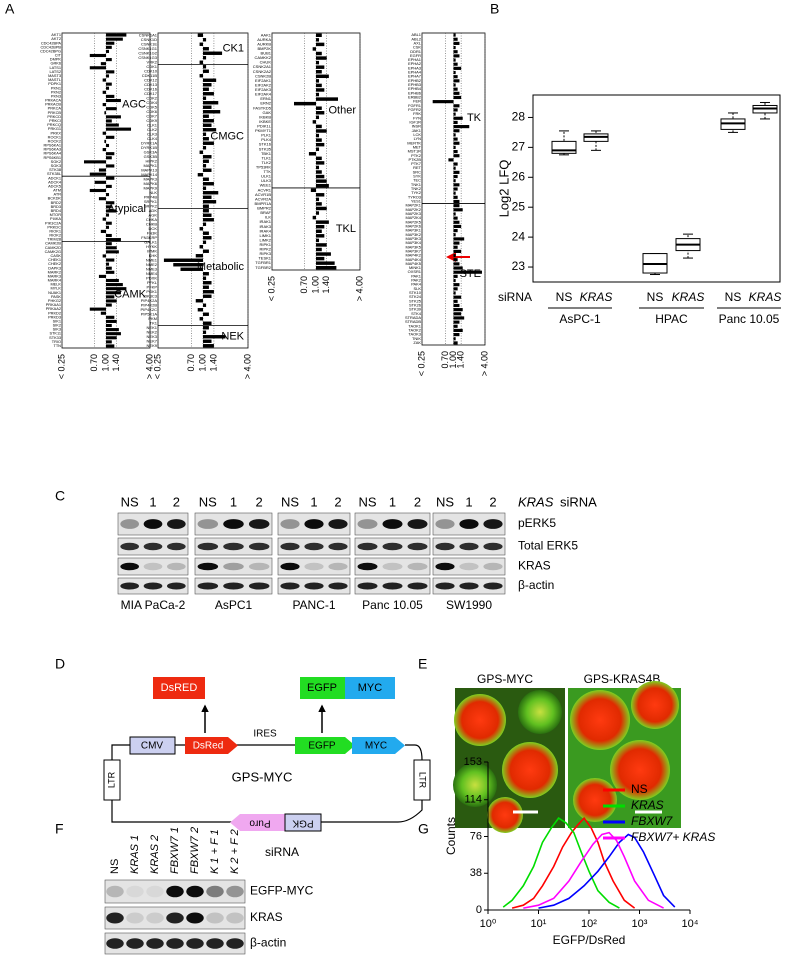  What do you see at coordinates (54, 136) in the screenshot?
I see `kinase-label: ROCK1` at bounding box center [54, 136].